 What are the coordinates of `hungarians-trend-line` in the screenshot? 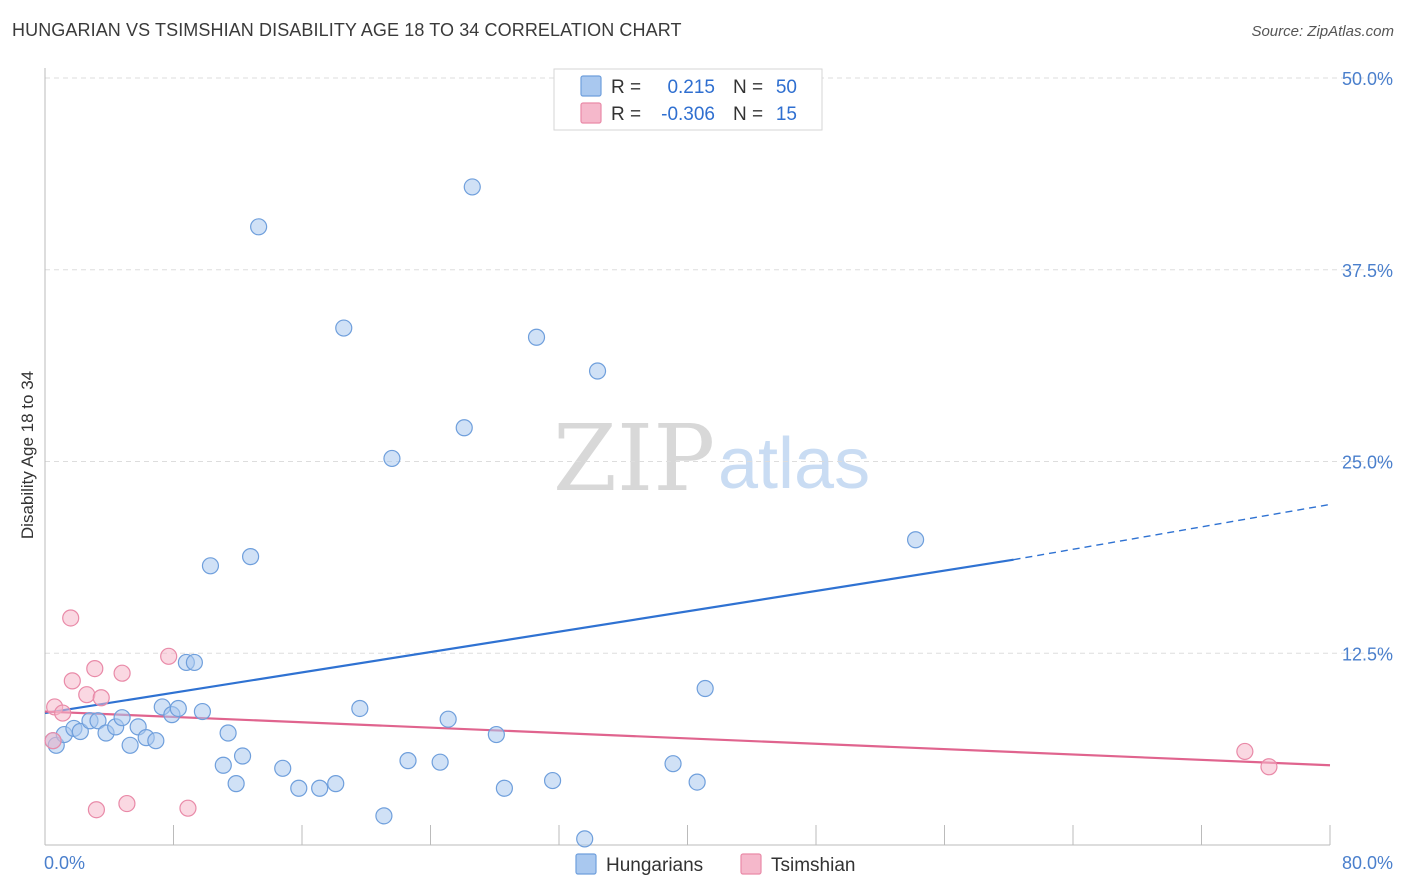 It's located at (529, 636).